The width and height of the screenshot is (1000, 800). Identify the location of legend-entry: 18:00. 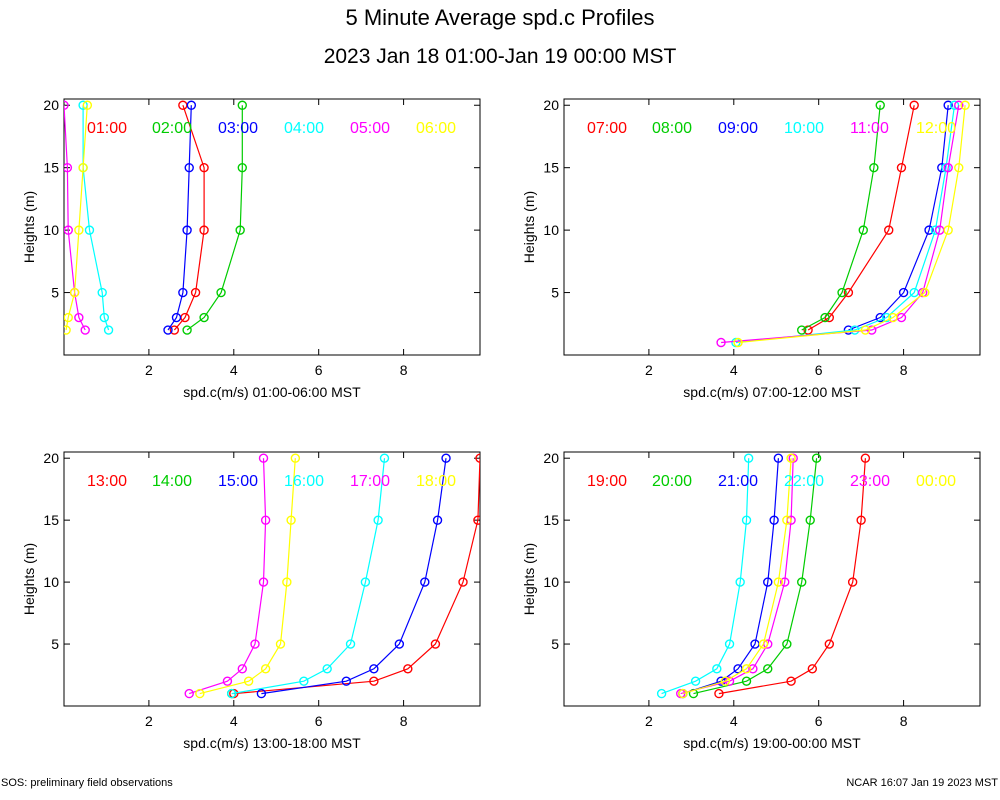
(436, 481).